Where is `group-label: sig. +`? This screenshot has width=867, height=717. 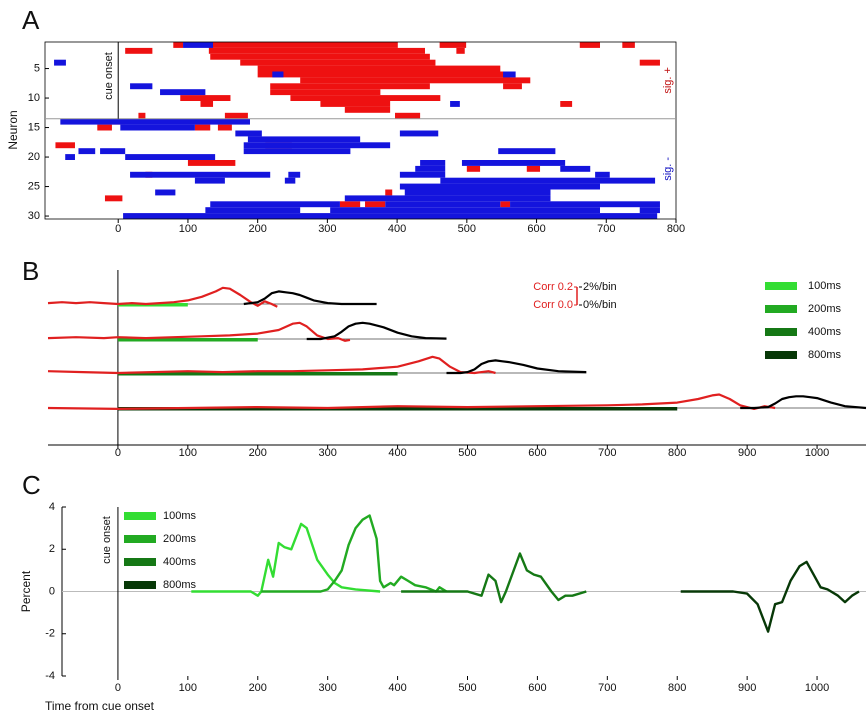
group-label: sig. + is located at coordinates (668, 80).